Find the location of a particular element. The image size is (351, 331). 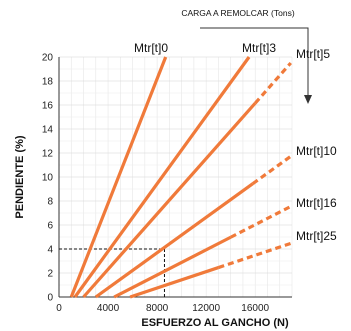

chart-header: CARGA A REMOLCAR (Tons) is located at coordinates (238, 13).